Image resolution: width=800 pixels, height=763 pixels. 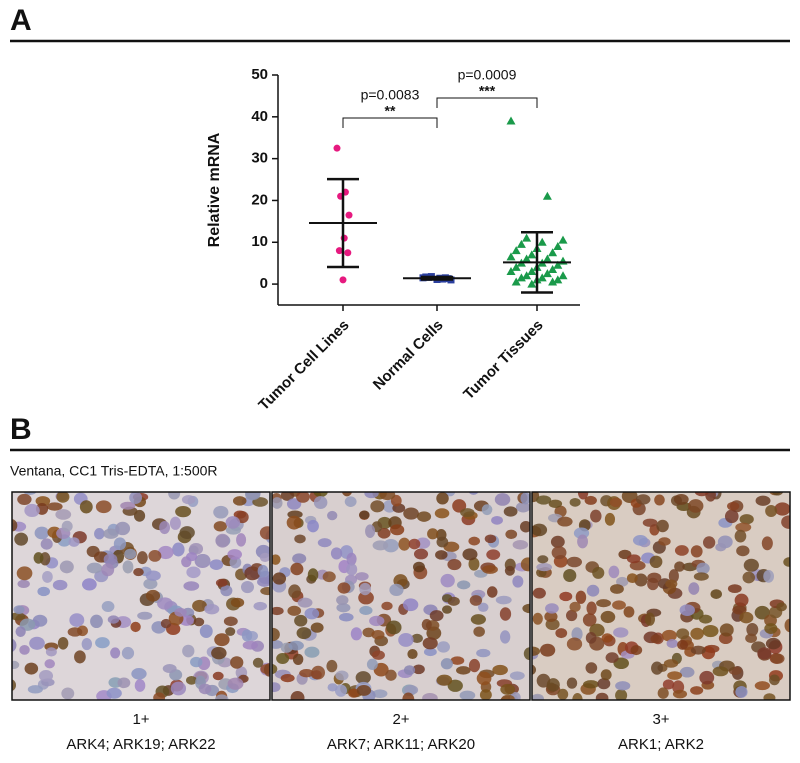 I want to click on p-value: p=0.0083, so click(x=390, y=95).